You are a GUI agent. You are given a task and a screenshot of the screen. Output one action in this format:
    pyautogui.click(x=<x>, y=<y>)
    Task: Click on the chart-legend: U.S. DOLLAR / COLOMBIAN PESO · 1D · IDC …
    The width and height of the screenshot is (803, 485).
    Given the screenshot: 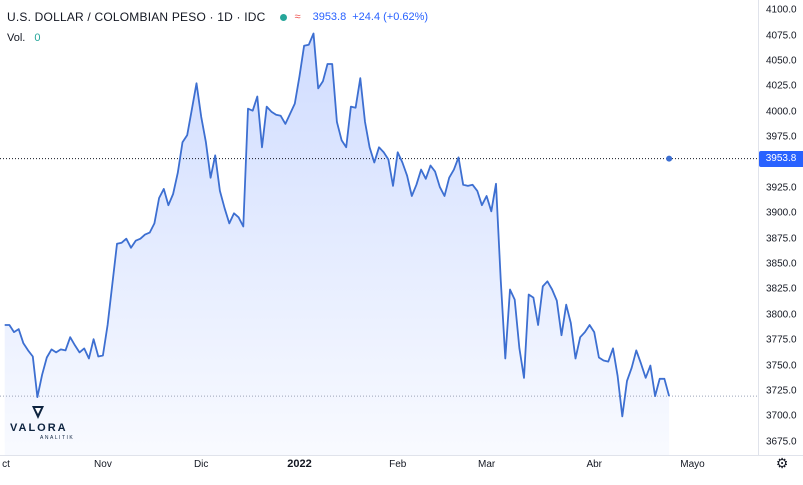 What is the action you would take?
    pyautogui.click(x=217, y=17)
    